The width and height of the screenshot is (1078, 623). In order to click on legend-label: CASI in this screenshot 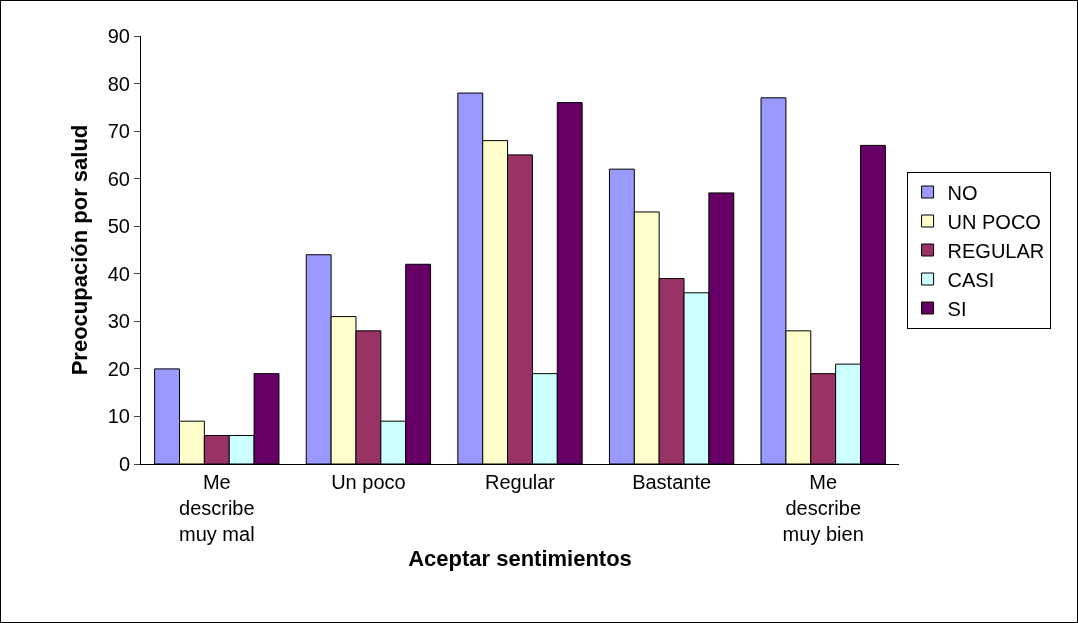, I will do `click(971, 279)`.